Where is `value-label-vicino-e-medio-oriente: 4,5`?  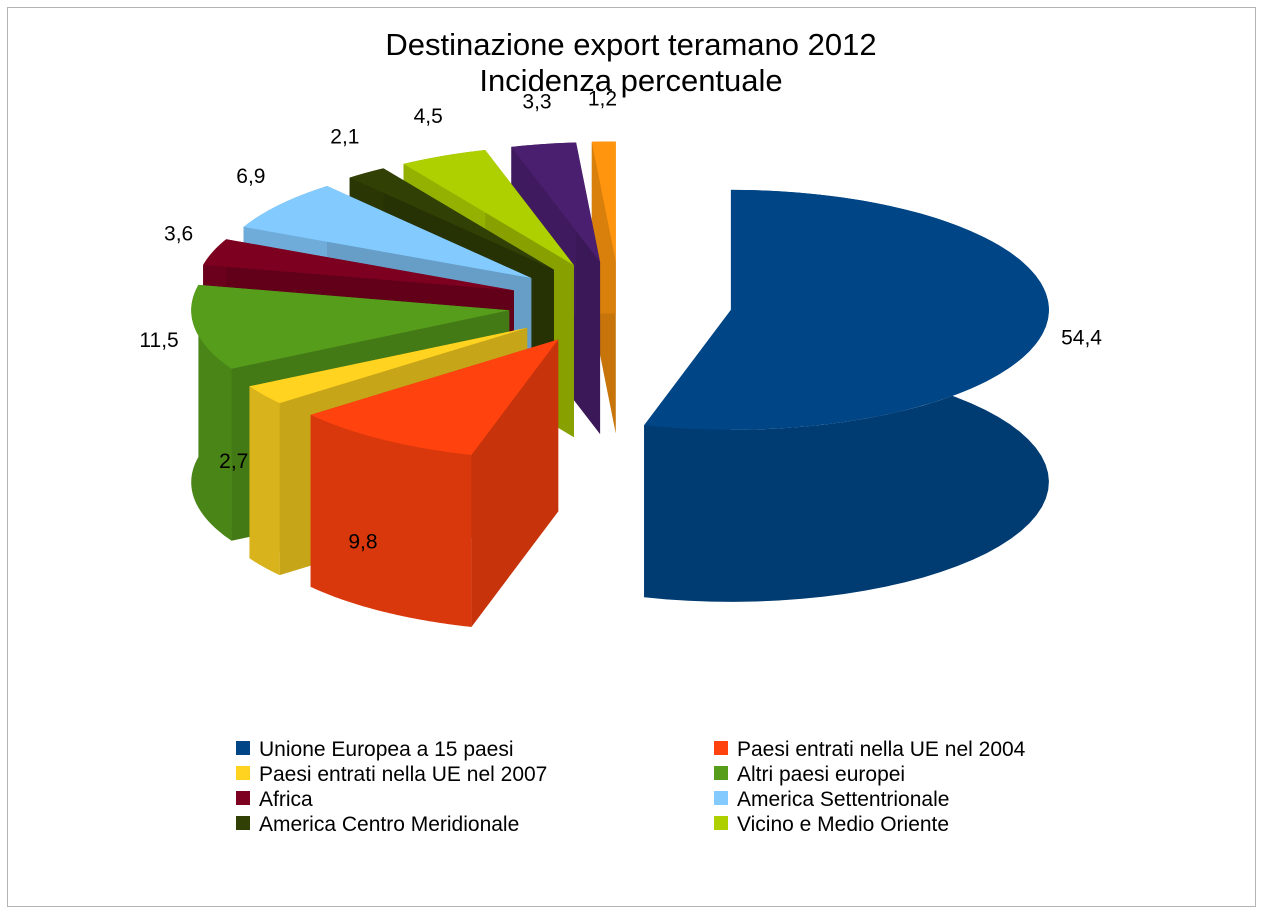
value-label-vicino-e-medio-oriente: 4,5 is located at coordinates (428, 116).